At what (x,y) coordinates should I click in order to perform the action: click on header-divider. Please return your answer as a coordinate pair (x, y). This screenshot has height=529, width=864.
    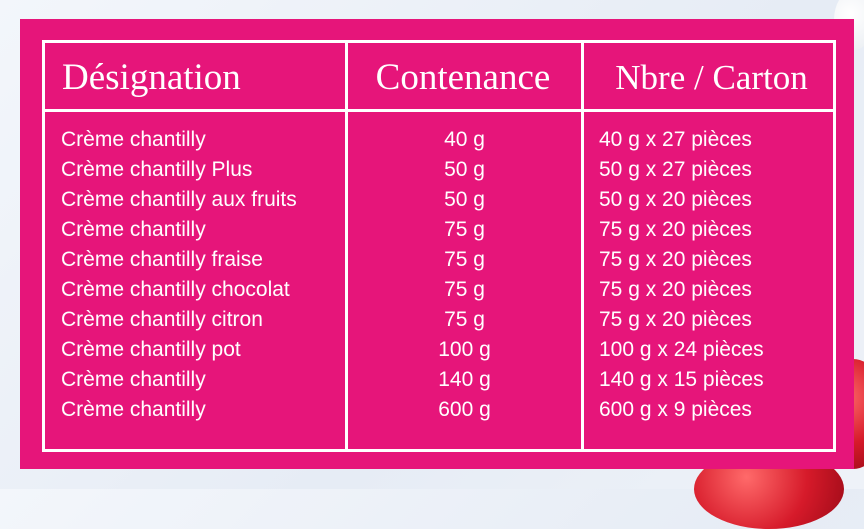
    Looking at the image, I should click on (439, 110).